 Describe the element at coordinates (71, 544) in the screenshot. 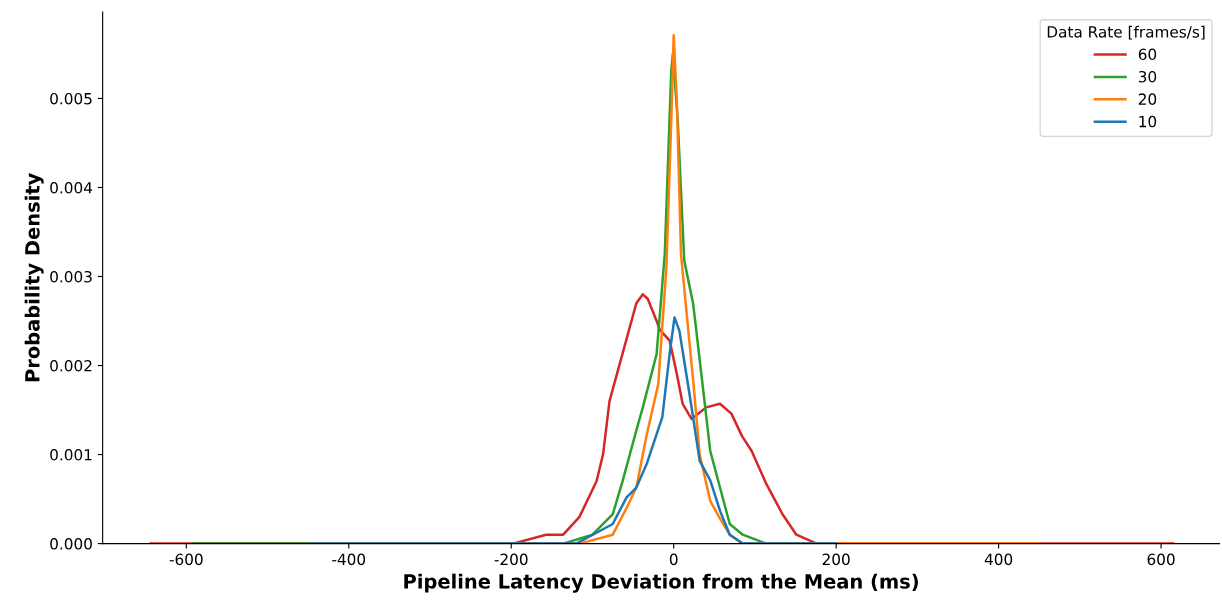

I see `y-tick-label: 0.000` at that location.